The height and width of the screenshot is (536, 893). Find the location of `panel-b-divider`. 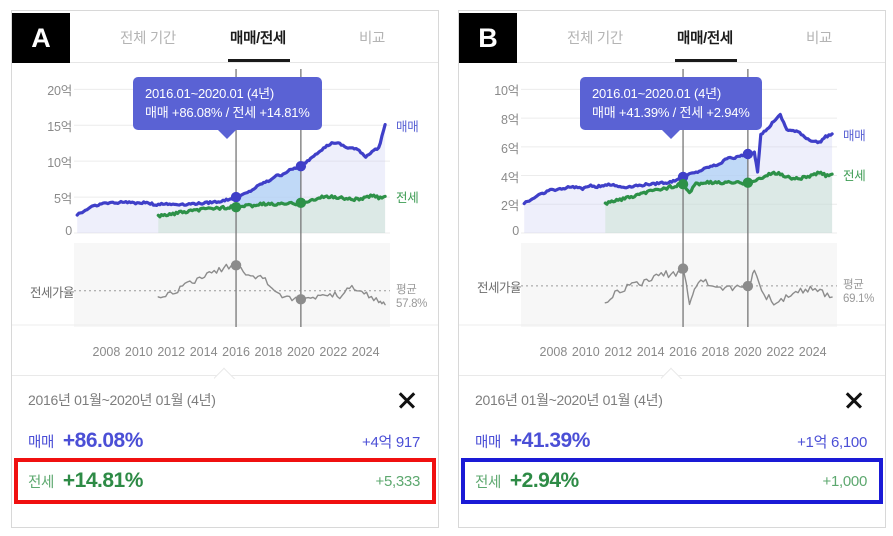

panel-b-divider is located at coordinates (672, 374).